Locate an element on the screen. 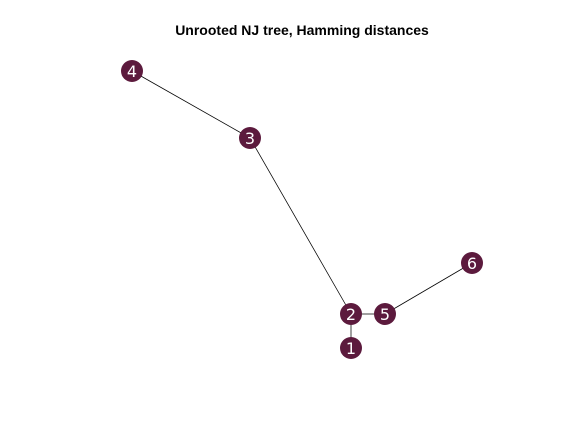 The image size is (576, 432). node-label: 4 is located at coordinates (132, 71).